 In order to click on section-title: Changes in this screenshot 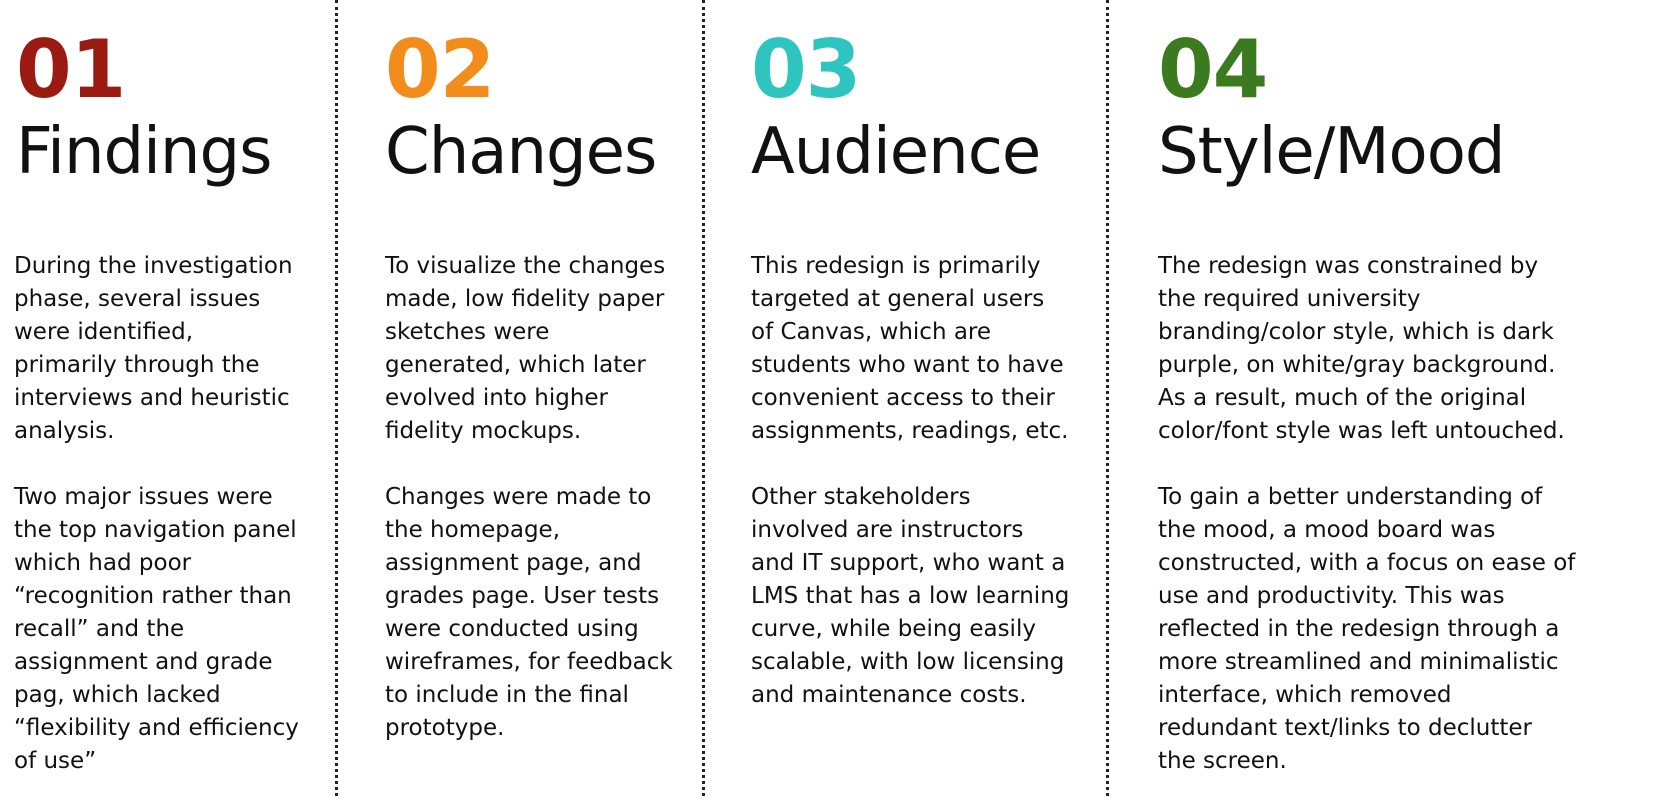, I will do `click(521, 152)`.